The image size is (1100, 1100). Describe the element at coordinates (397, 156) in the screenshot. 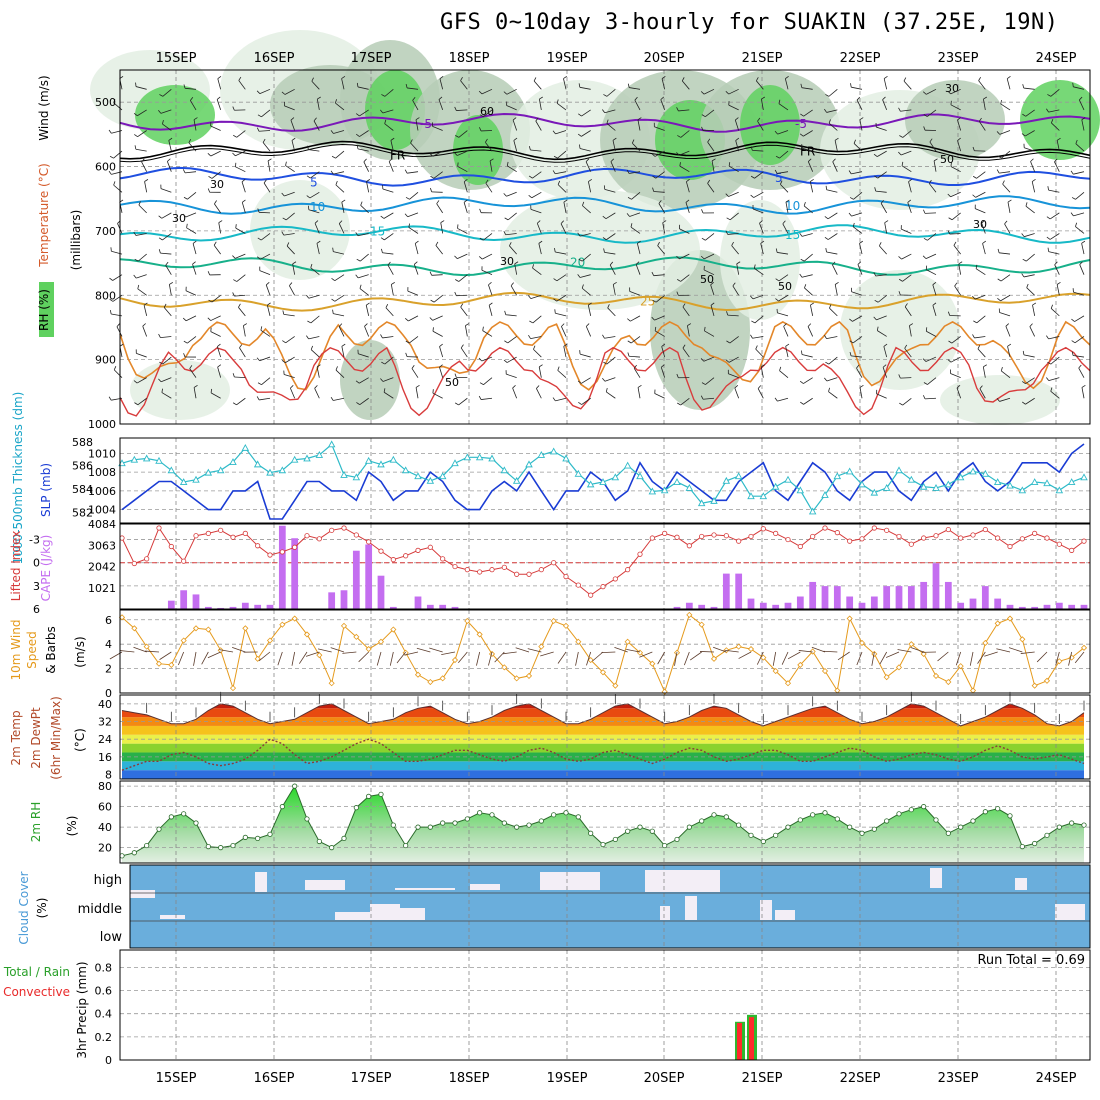

I see `isotherm-label: FR` at that location.